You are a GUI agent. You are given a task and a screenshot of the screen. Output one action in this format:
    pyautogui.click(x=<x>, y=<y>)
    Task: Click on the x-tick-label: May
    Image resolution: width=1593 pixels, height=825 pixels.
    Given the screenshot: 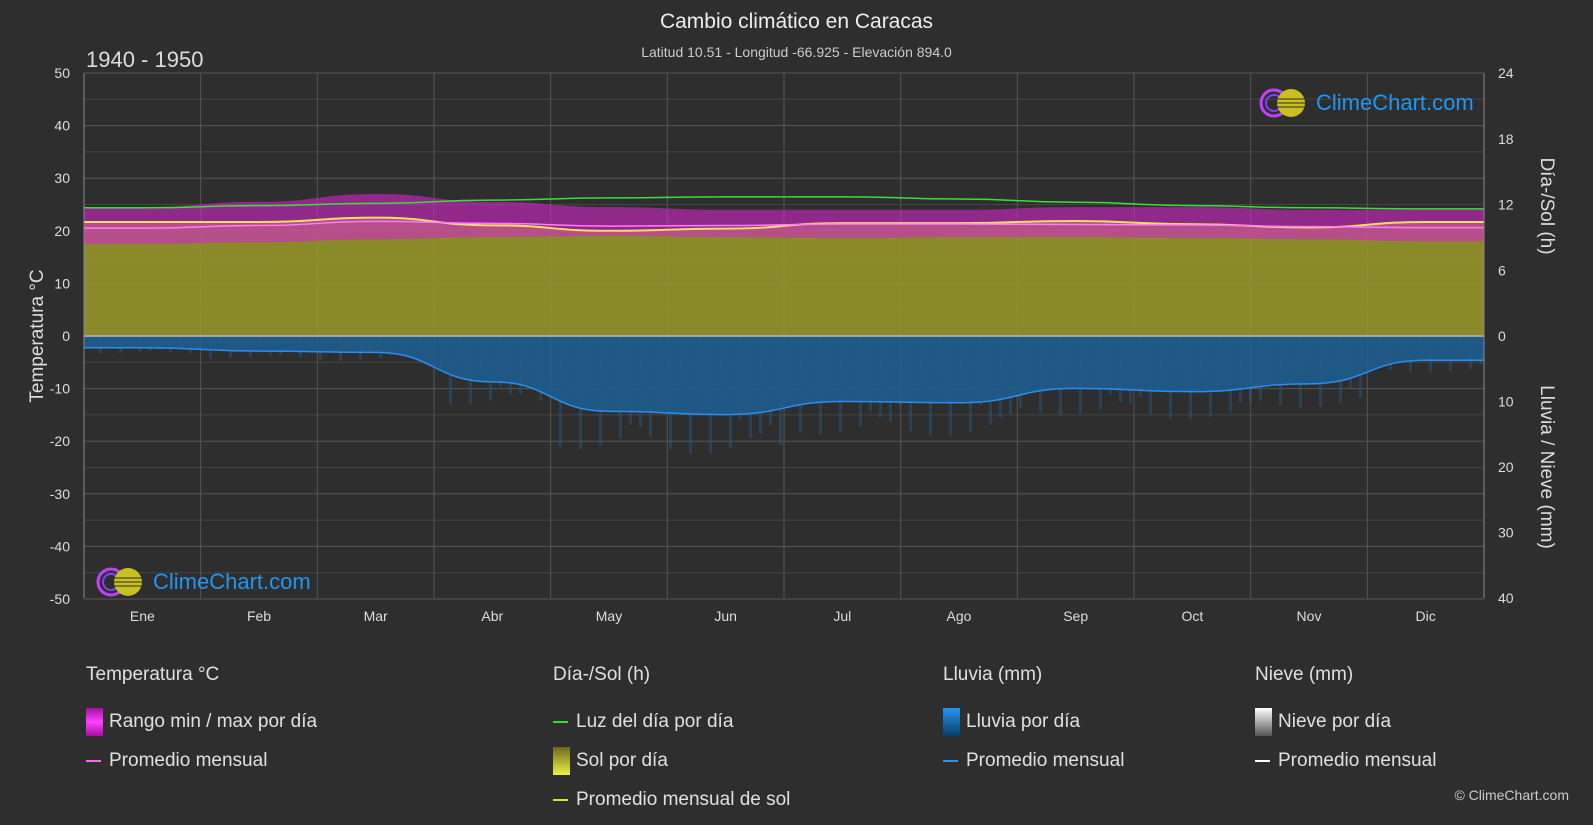 What is the action you would take?
    pyautogui.click(x=609, y=616)
    